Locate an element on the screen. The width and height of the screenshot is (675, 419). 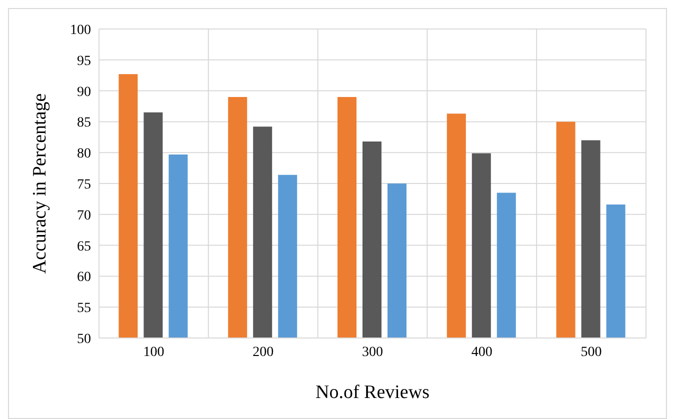
x-tick-label: 100 is located at coordinates (153, 352).